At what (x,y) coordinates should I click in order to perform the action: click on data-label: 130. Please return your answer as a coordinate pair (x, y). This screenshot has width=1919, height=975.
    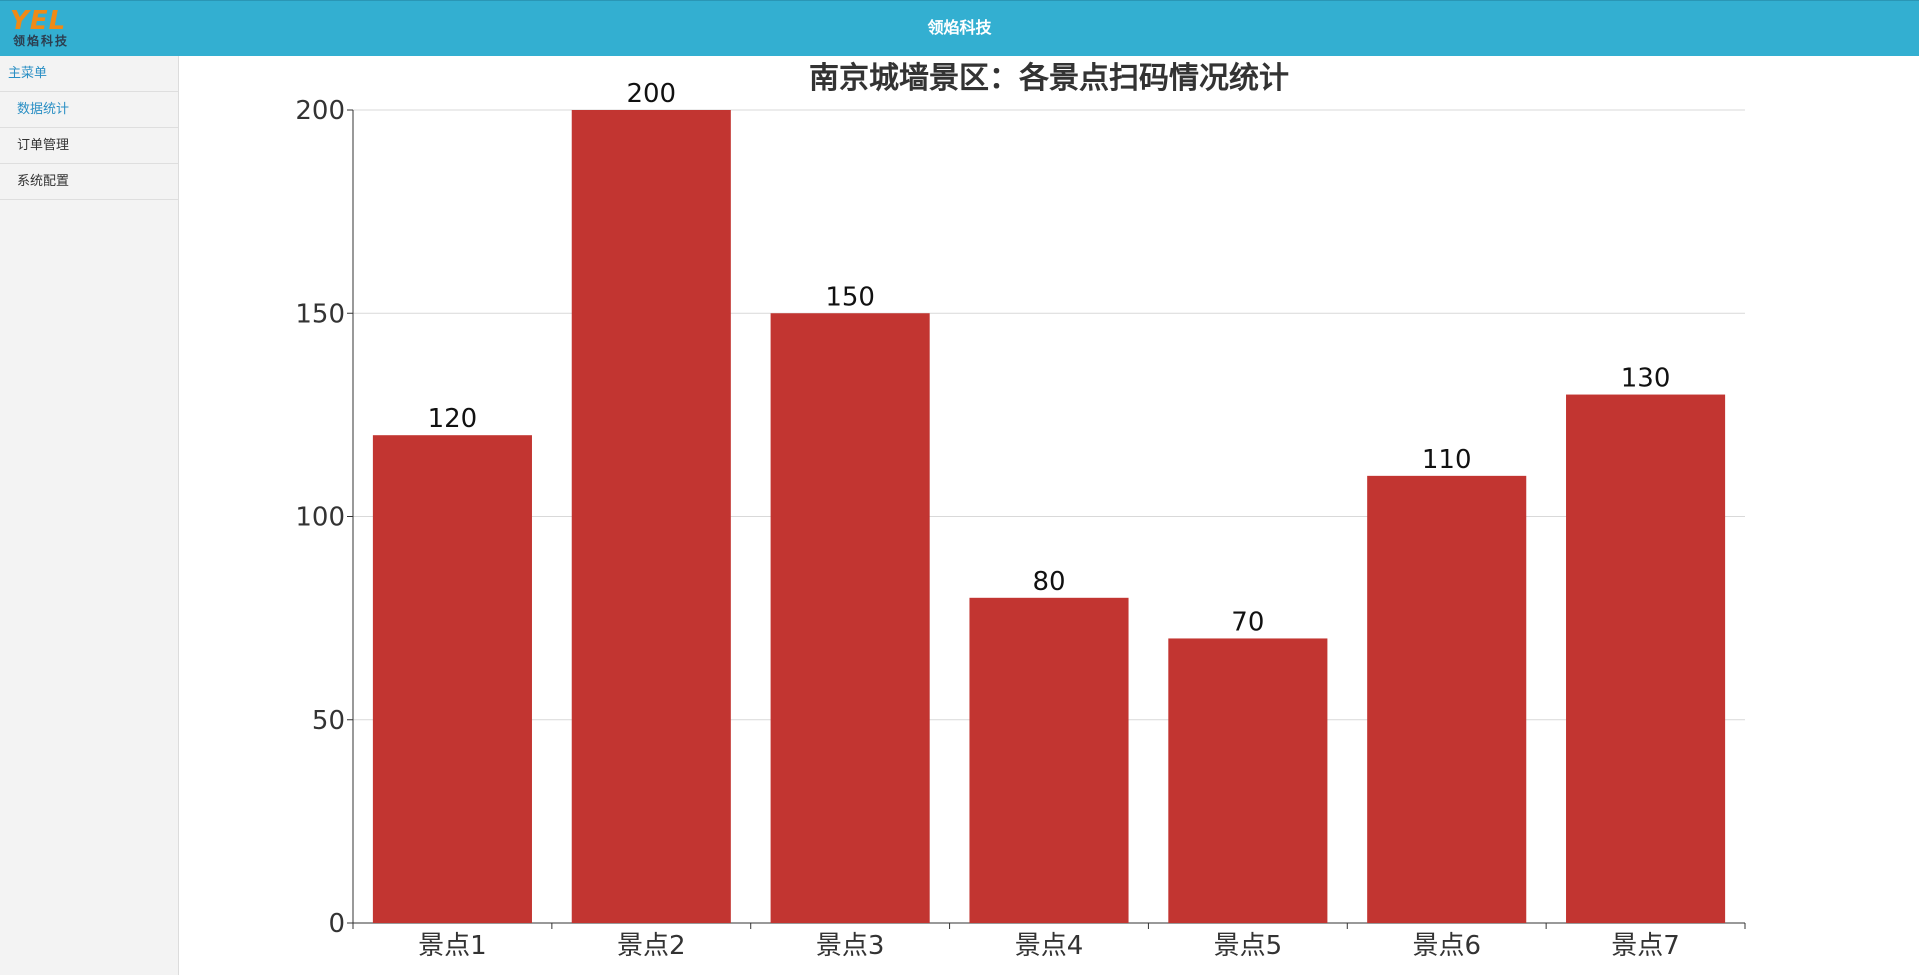
    Looking at the image, I should click on (1646, 379).